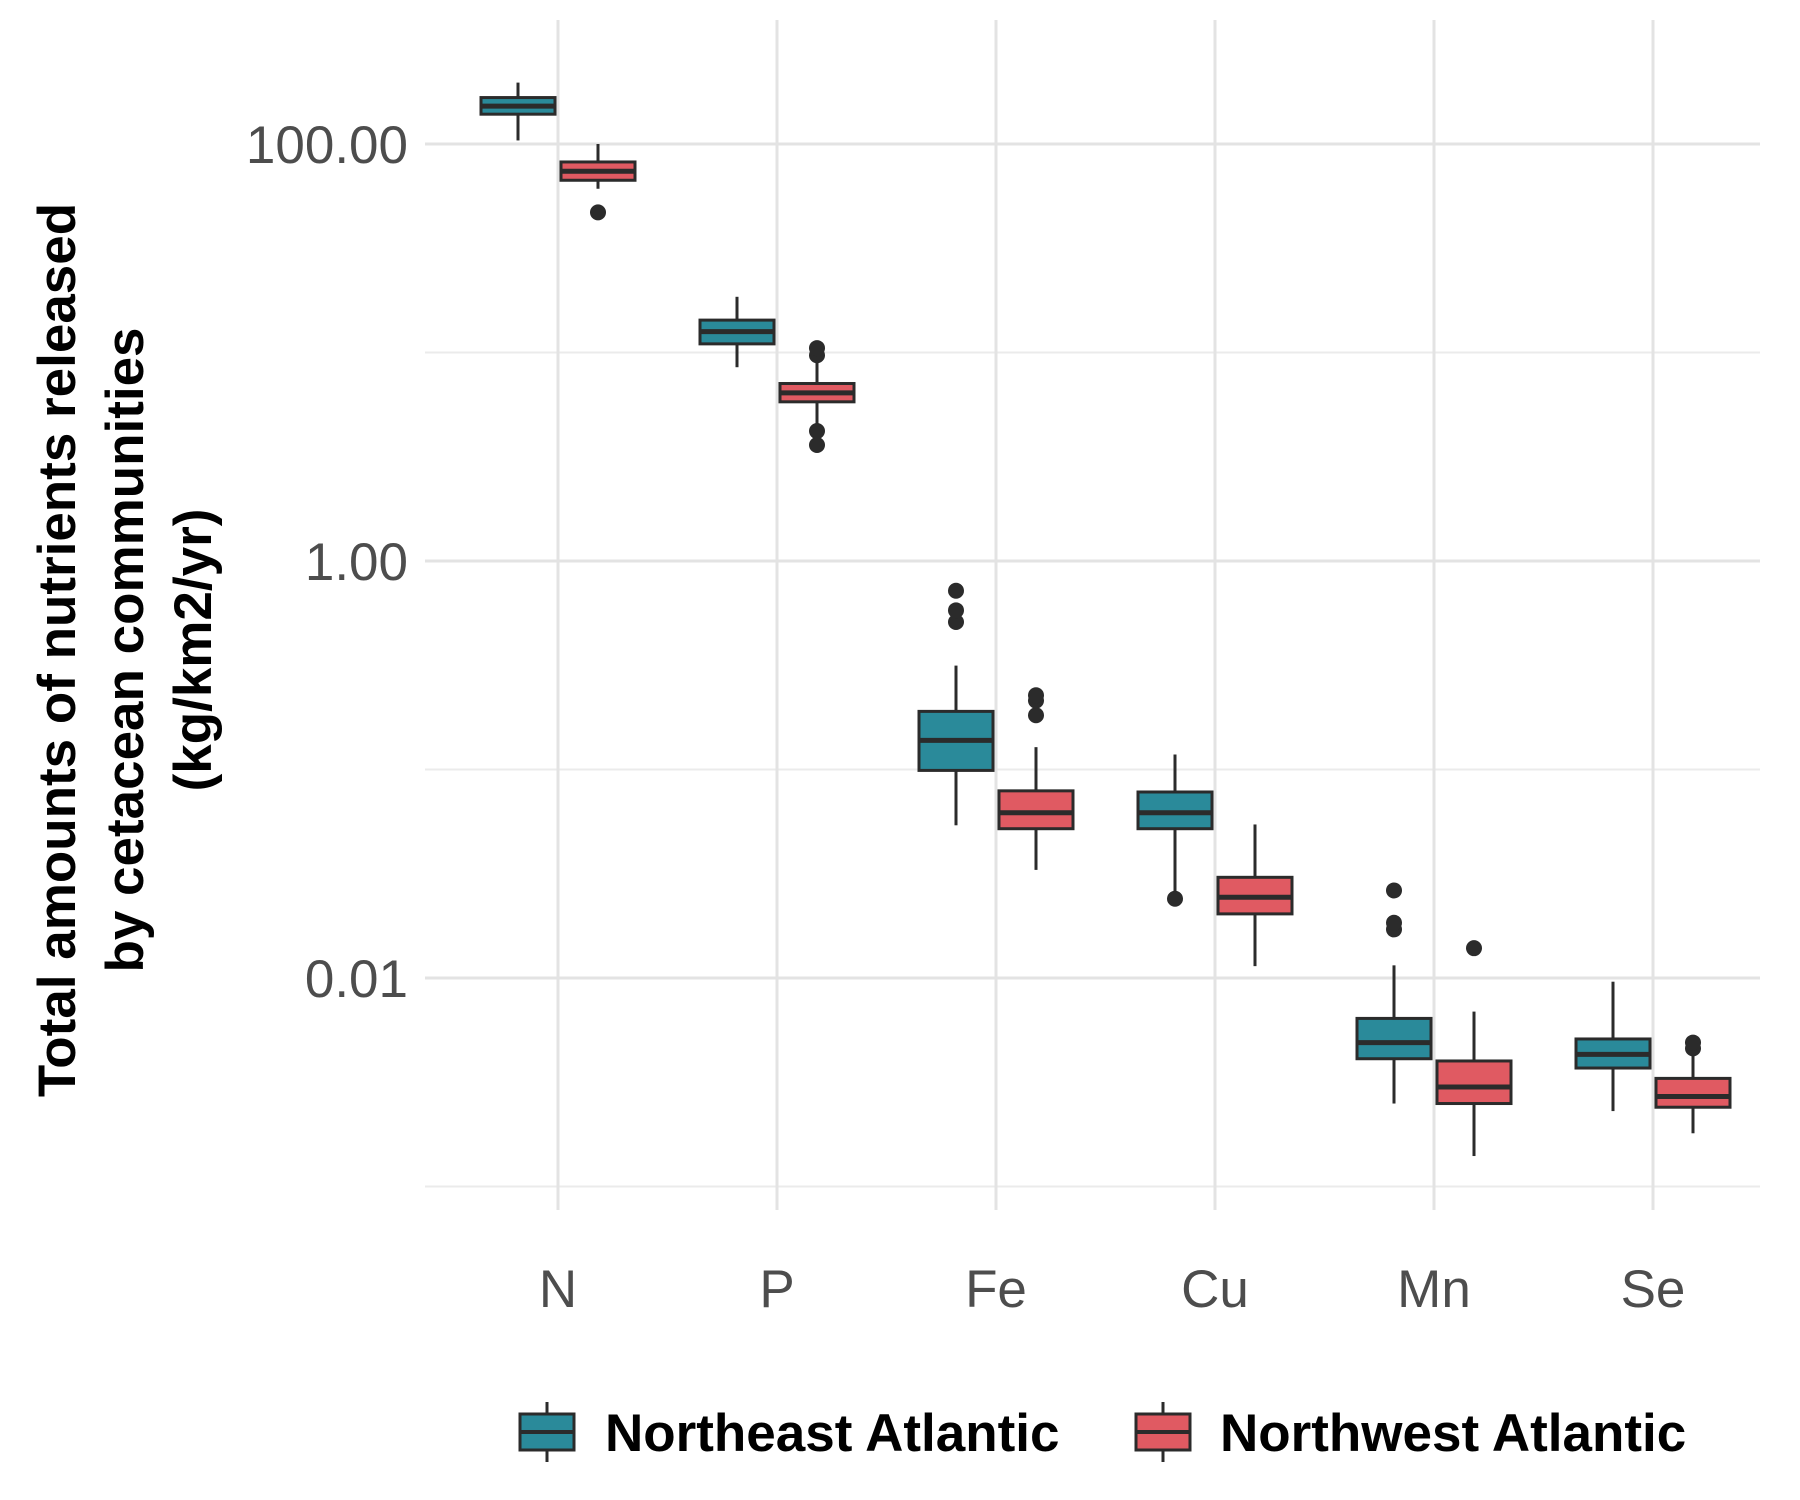 This screenshot has height=1500, width=1800. I want to click on x-tick-label: Fe, so click(996, 1289).